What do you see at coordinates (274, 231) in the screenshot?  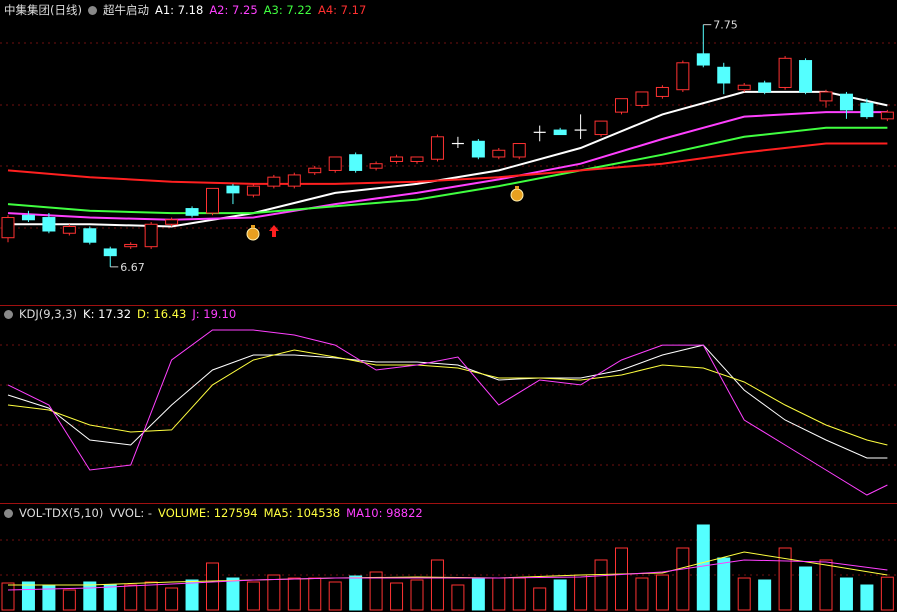 I see `buy-arrow-icon` at bounding box center [274, 231].